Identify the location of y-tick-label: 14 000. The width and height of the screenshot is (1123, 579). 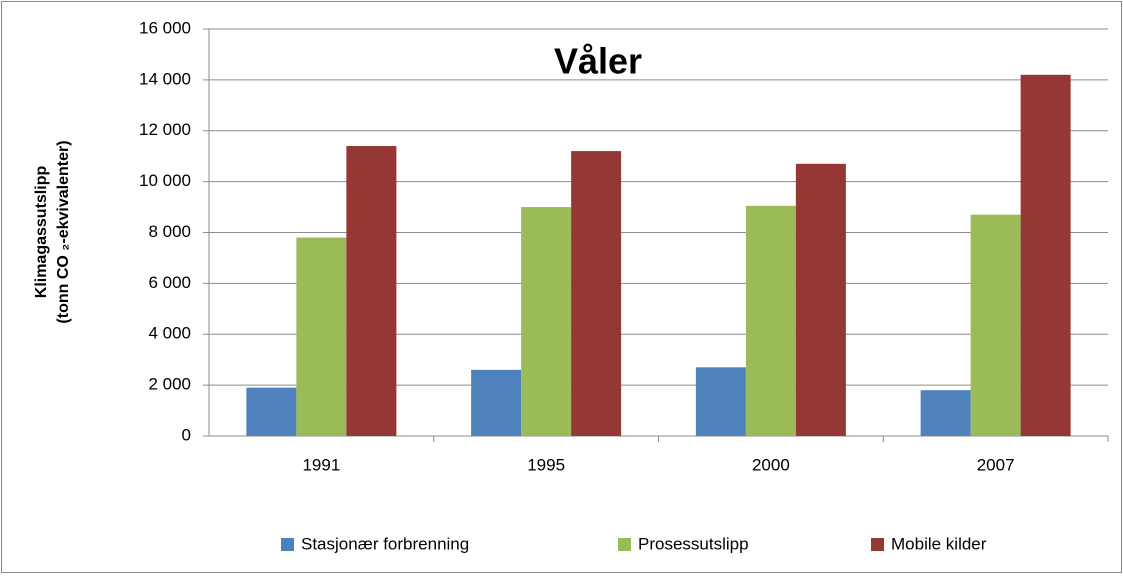
(165, 78).